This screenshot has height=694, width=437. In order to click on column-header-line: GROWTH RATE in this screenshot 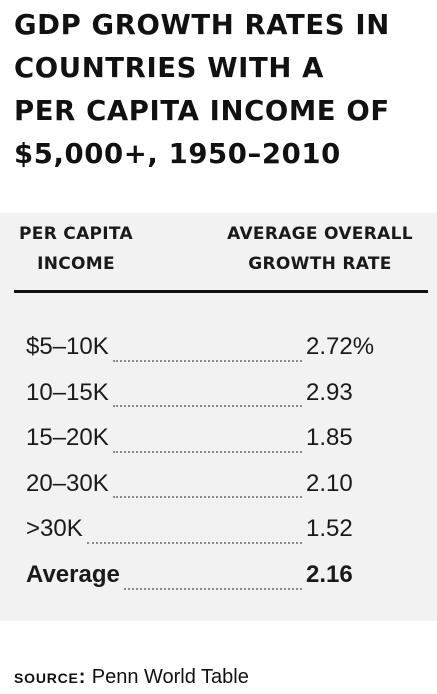, I will do `click(320, 264)`.